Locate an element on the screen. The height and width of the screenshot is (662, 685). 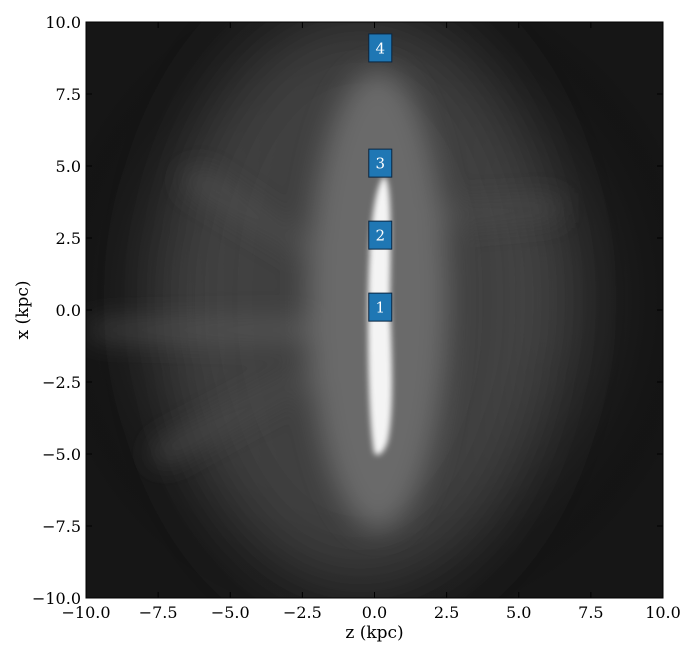
marker-label-1: 1 is located at coordinates (380, 308).